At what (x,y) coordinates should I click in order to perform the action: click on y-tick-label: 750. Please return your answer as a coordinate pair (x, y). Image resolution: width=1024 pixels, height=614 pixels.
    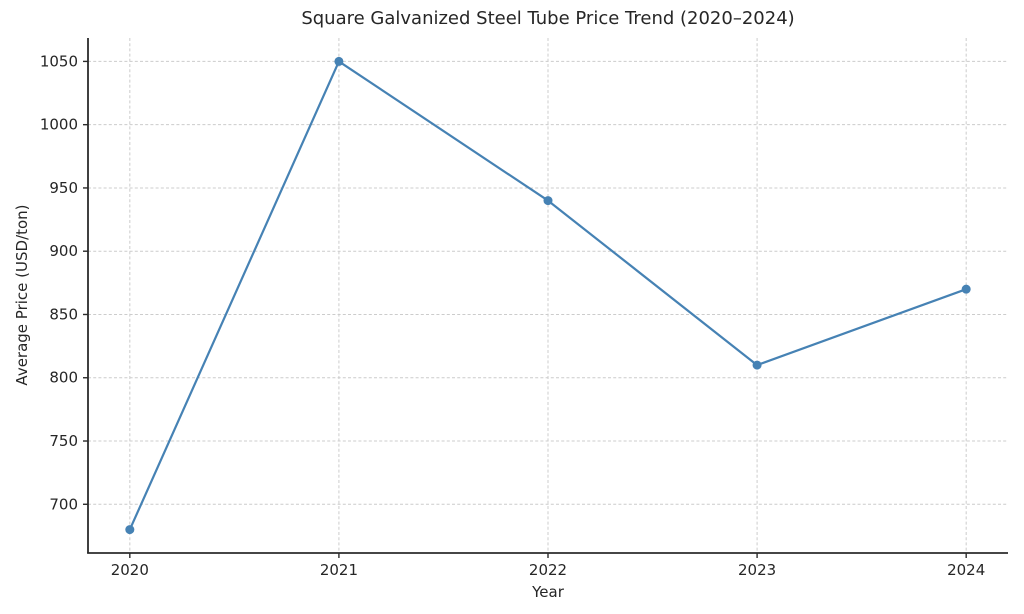
    Looking at the image, I should click on (63, 441).